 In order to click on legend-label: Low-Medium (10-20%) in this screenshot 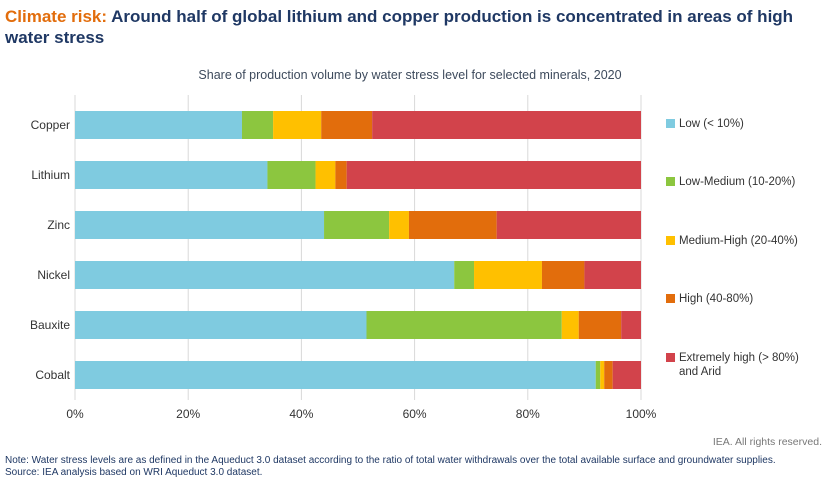, I will do `click(737, 182)`.